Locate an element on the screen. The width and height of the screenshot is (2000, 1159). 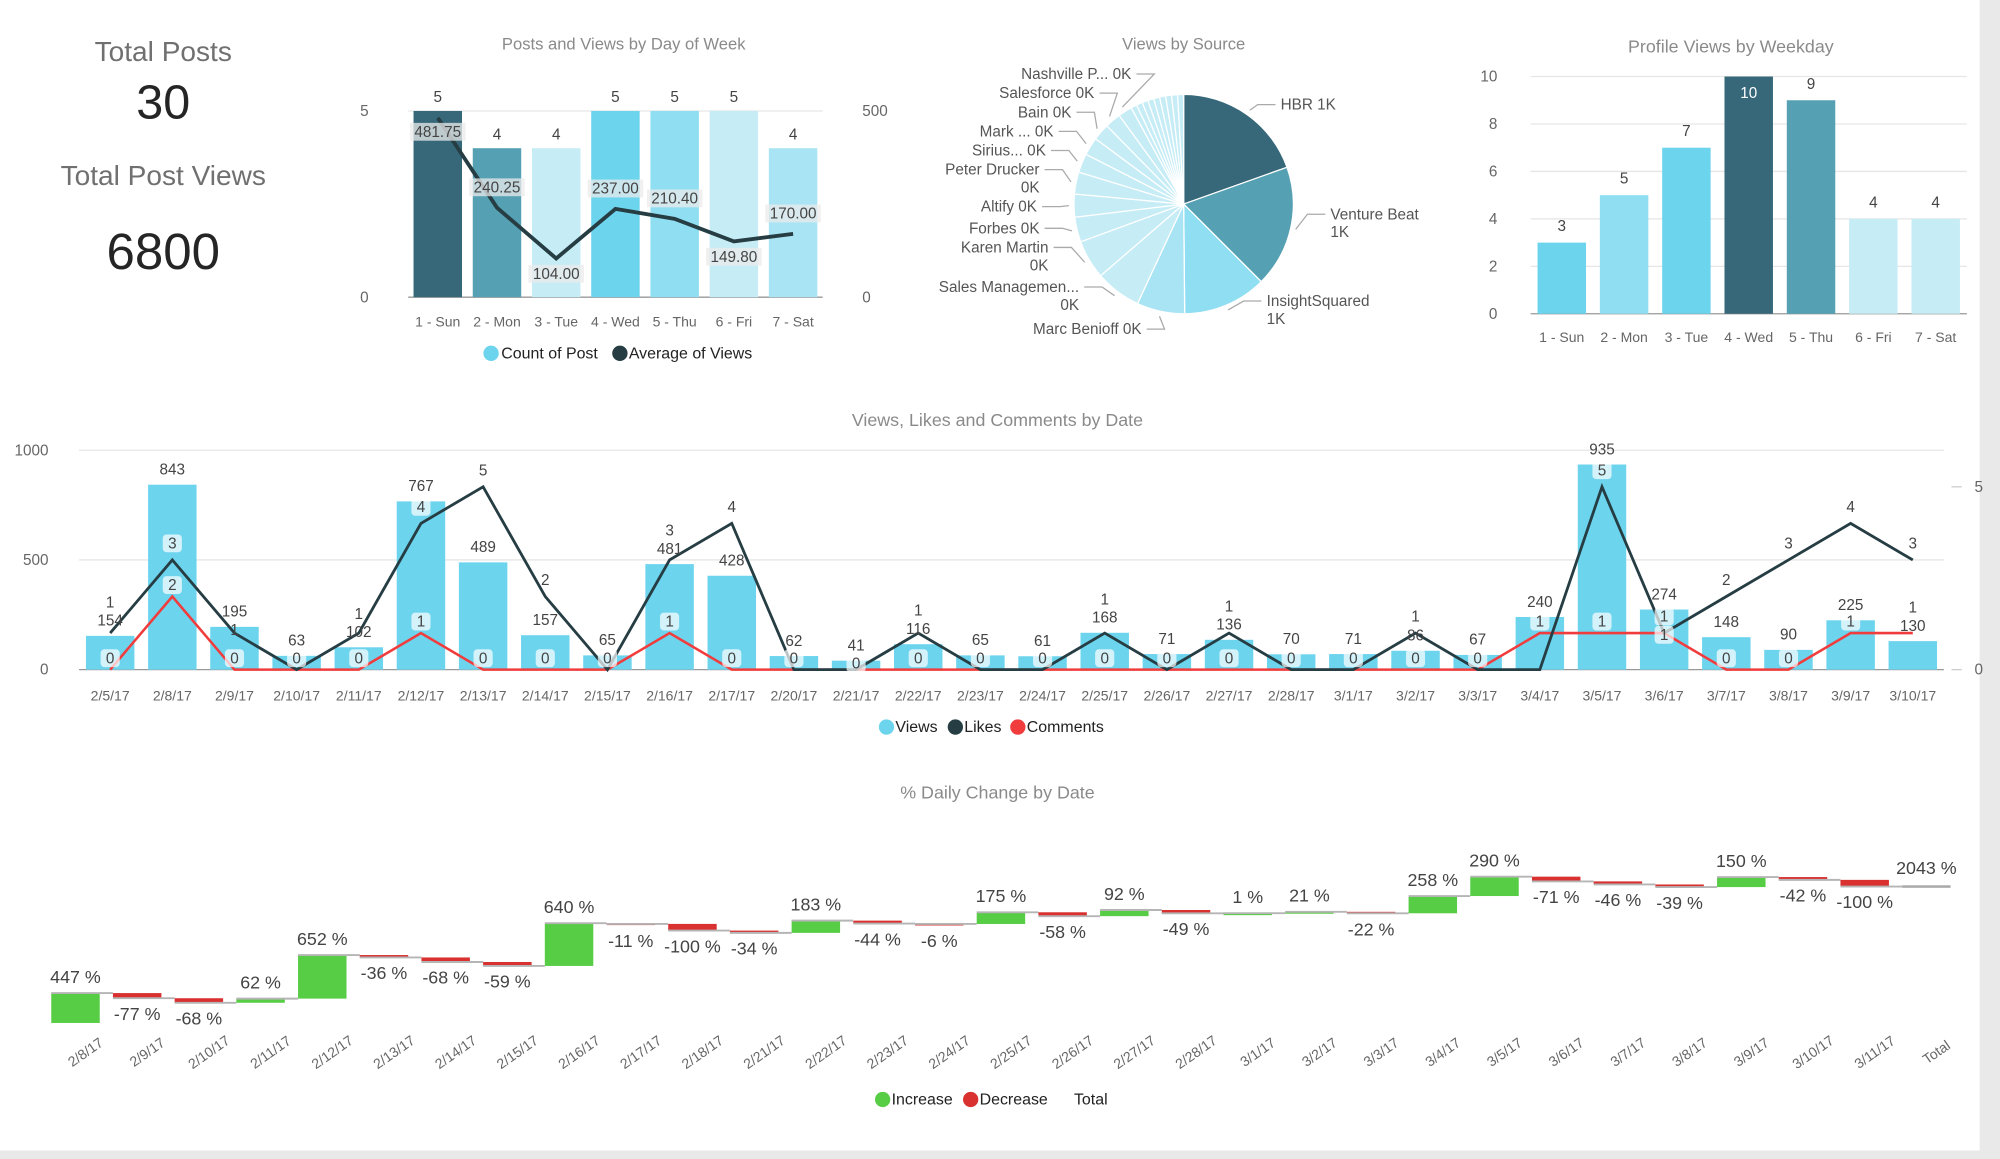
change-label: 21 % is located at coordinates (1309, 896).